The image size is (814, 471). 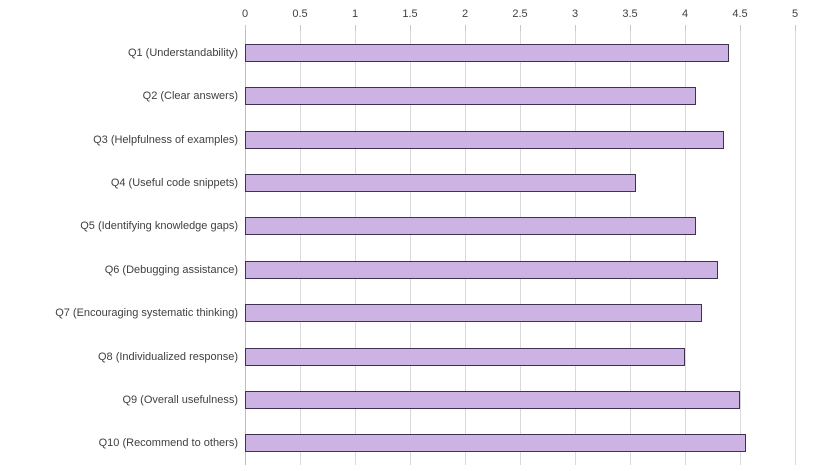 I want to click on bar-q10, so click(x=495, y=443).